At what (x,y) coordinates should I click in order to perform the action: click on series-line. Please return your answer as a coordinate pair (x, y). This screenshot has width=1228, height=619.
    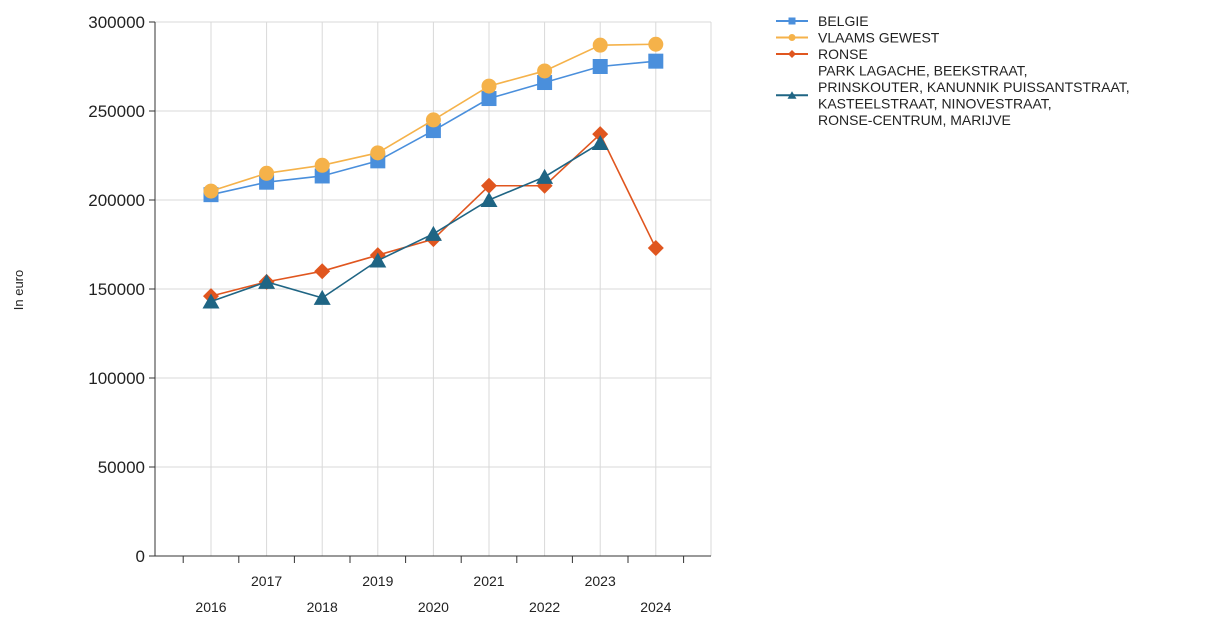
    Looking at the image, I should click on (405, 222).